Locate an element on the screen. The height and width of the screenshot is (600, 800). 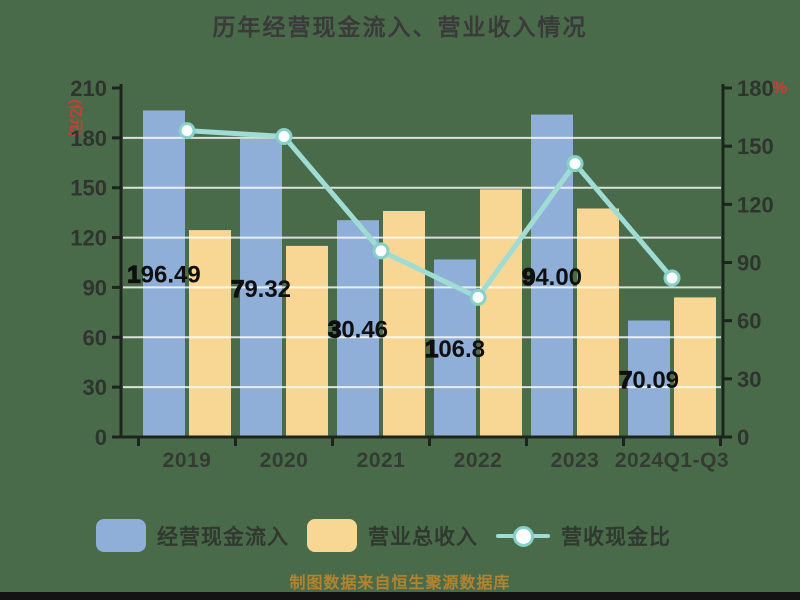
chart-title: 历年经营现金流入、营业收入情况 is located at coordinates (400, 27).